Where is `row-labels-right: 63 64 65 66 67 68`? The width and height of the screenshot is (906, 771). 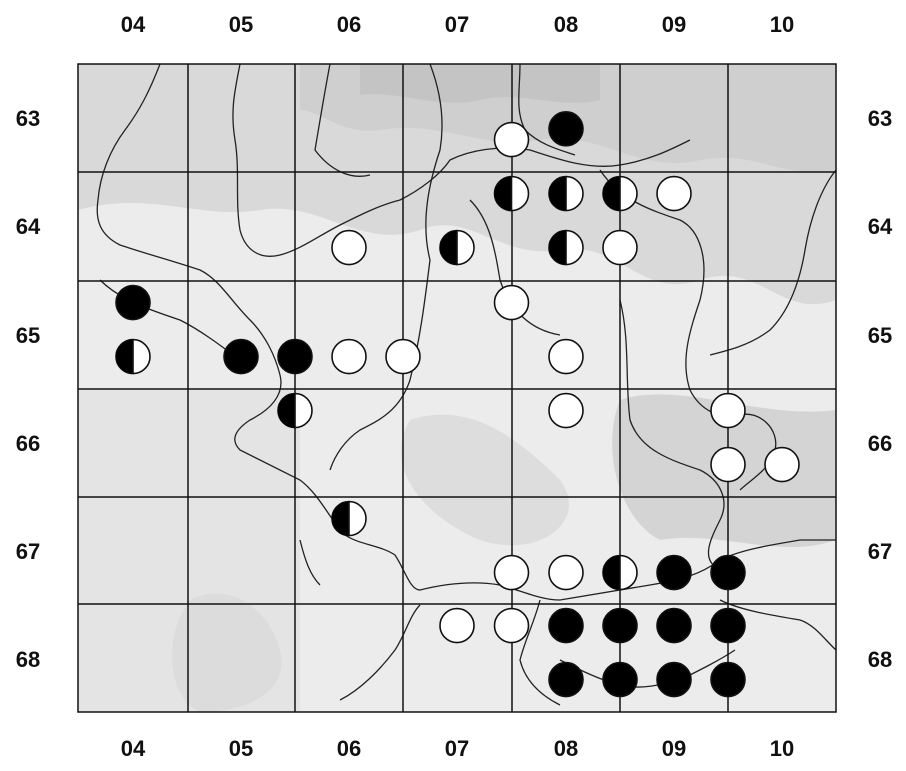
row-labels-right: 63 64 65 66 67 68 is located at coordinates (880, 389).